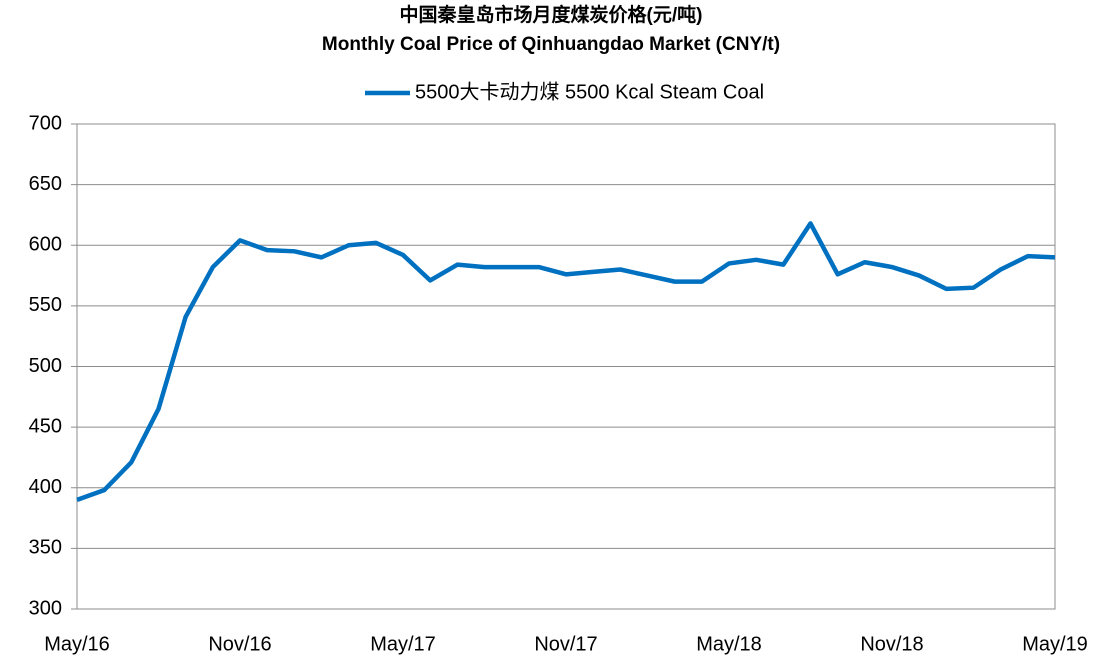 Image resolution: width=1101 pixels, height=658 pixels. Describe the element at coordinates (45, 305) in the screenshot. I see `y-tick-label: 550` at that location.